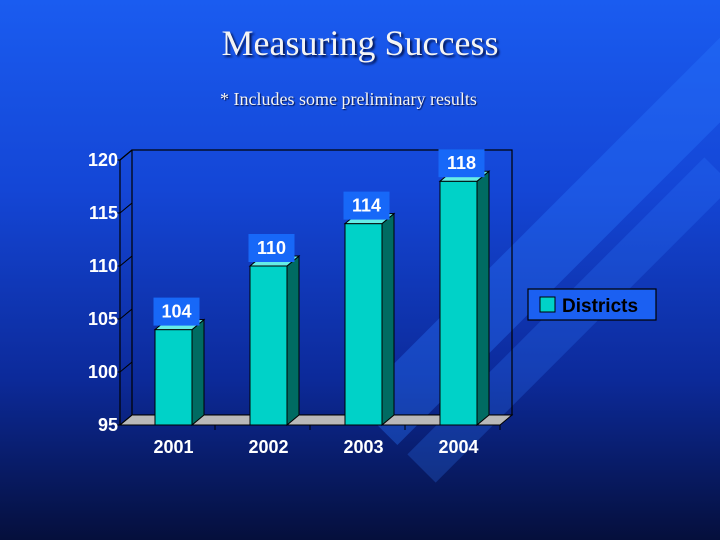  What do you see at coordinates (348, 99) in the screenshot?
I see `slide-subtitle: * Includes some preliminary results` at bounding box center [348, 99].